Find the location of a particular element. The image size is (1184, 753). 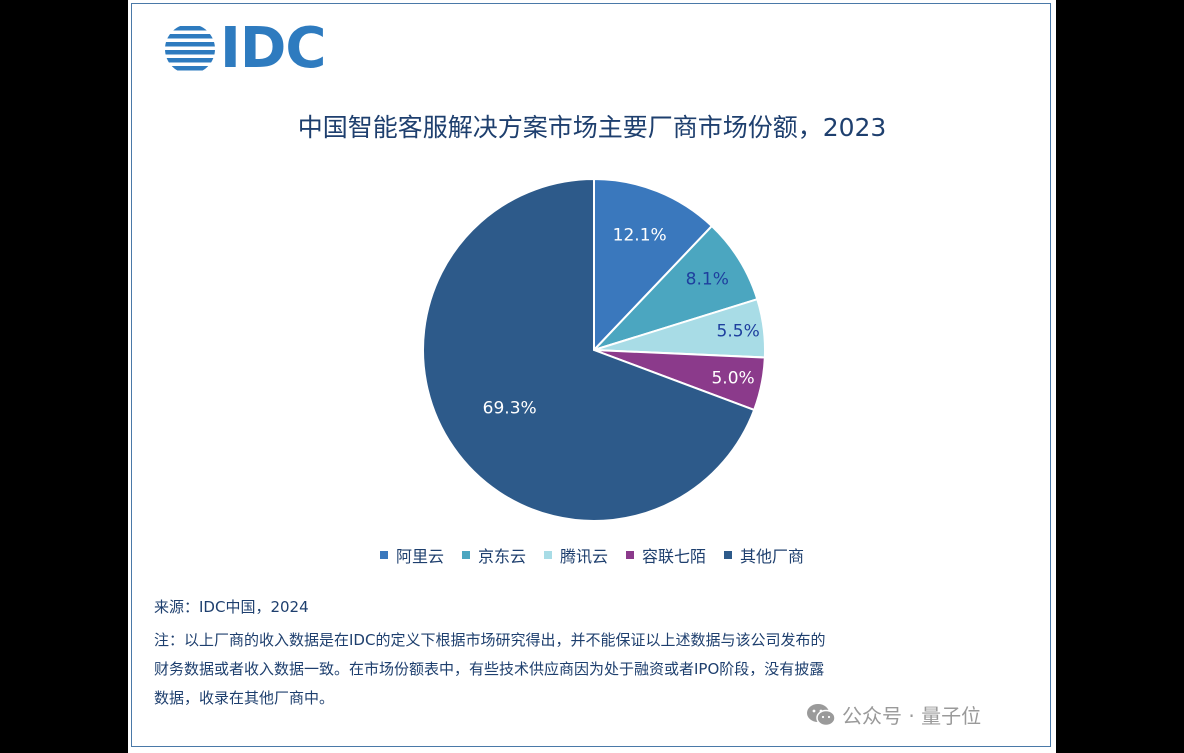

legend-label: 腾讯云 is located at coordinates (583, 556).